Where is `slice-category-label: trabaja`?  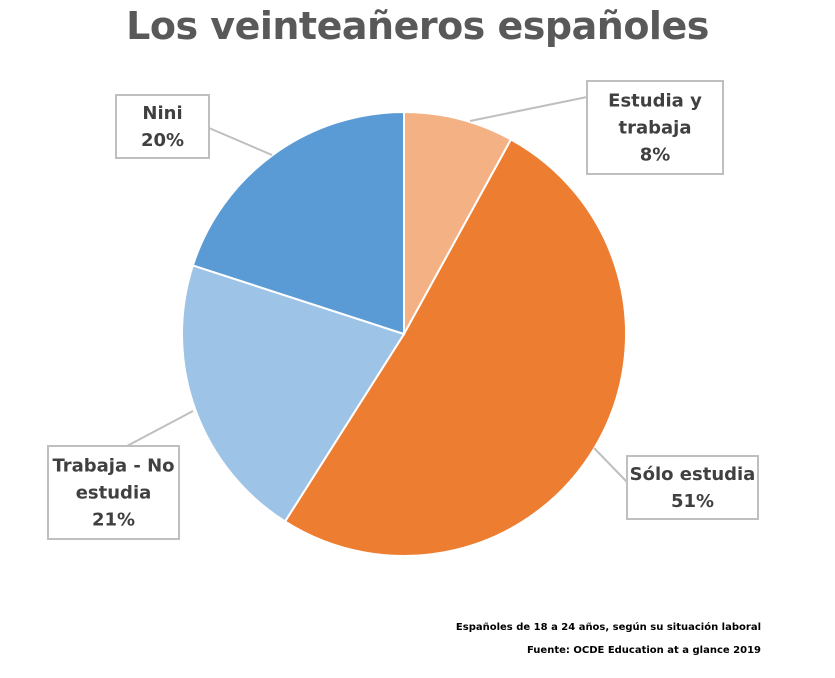
slice-category-label: trabaja is located at coordinates (655, 128).